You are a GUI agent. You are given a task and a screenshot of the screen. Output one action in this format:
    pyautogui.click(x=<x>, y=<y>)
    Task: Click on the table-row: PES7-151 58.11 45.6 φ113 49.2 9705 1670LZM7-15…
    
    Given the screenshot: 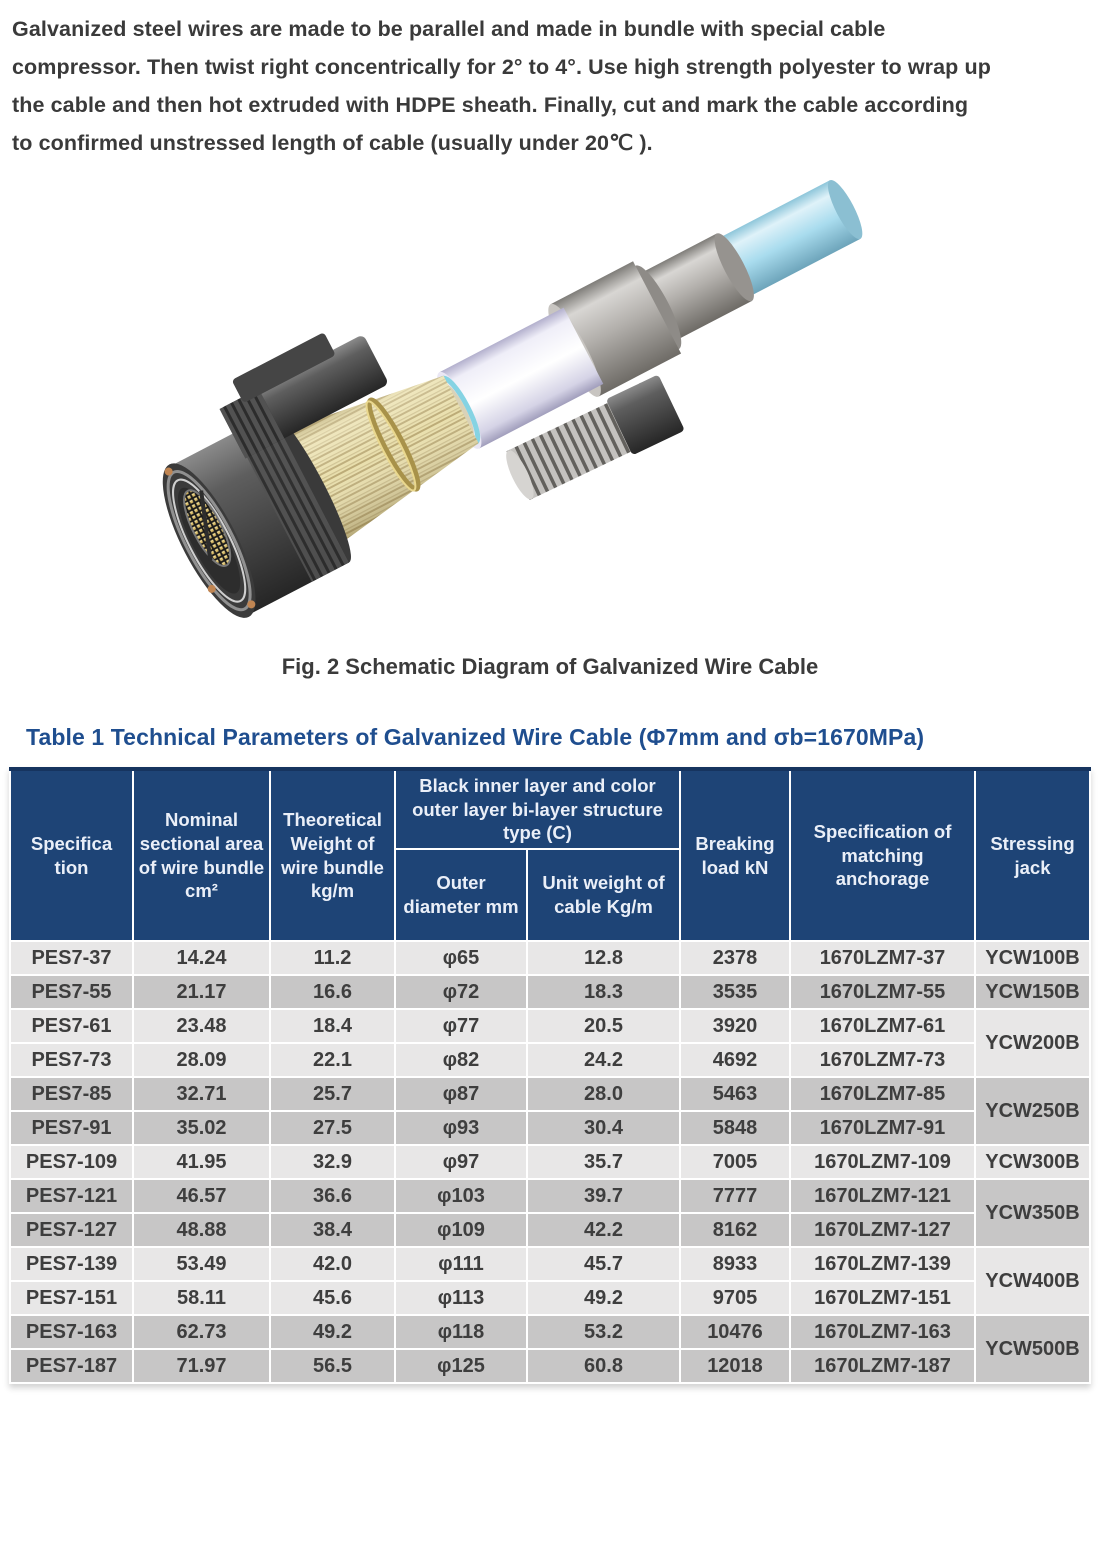 What is the action you would take?
    pyautogui.click(x=549, y=1298)
    